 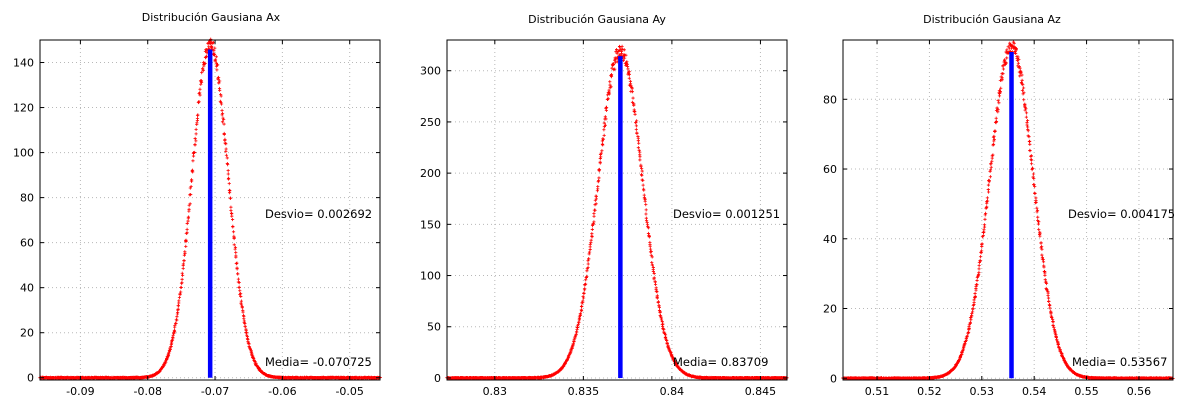 What do you see at coordinates (215, 391) in the screenshot?
I see `chart-ax-xtick-label-2: -0.07` at bounding box center [215, 391].